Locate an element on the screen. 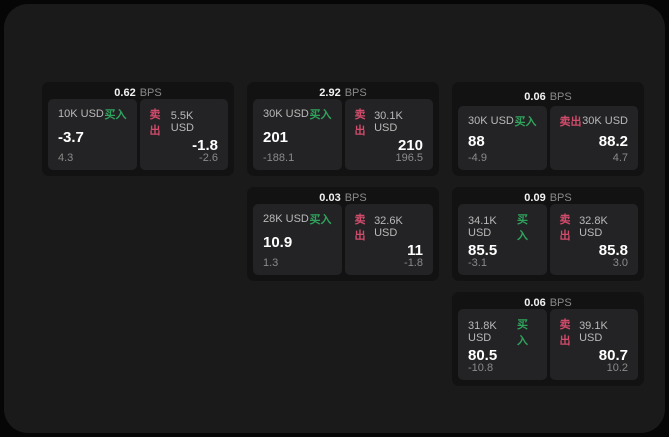 The width and height of the screenshot is (669, 437). quote-card: 0.06 BPS 30K USD 买入 88 -4.9 卖出 30K USD is located at coordinates (548, 129).